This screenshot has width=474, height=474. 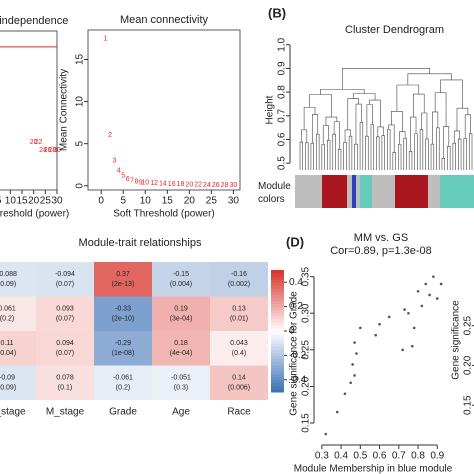 I want to click on cell-p-label: (2e-13), so click(x=123, y=284).